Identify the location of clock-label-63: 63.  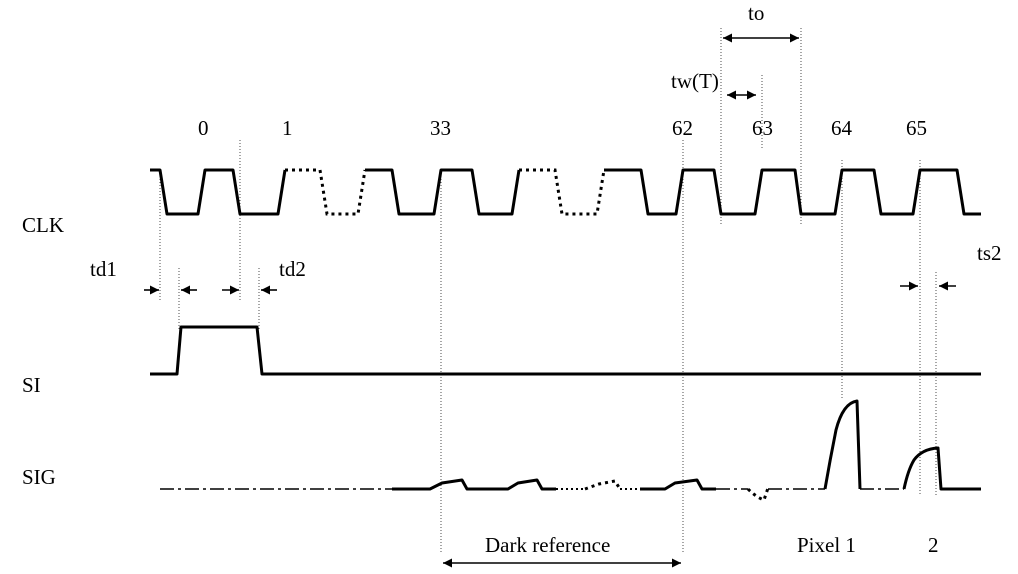
(762, 128).